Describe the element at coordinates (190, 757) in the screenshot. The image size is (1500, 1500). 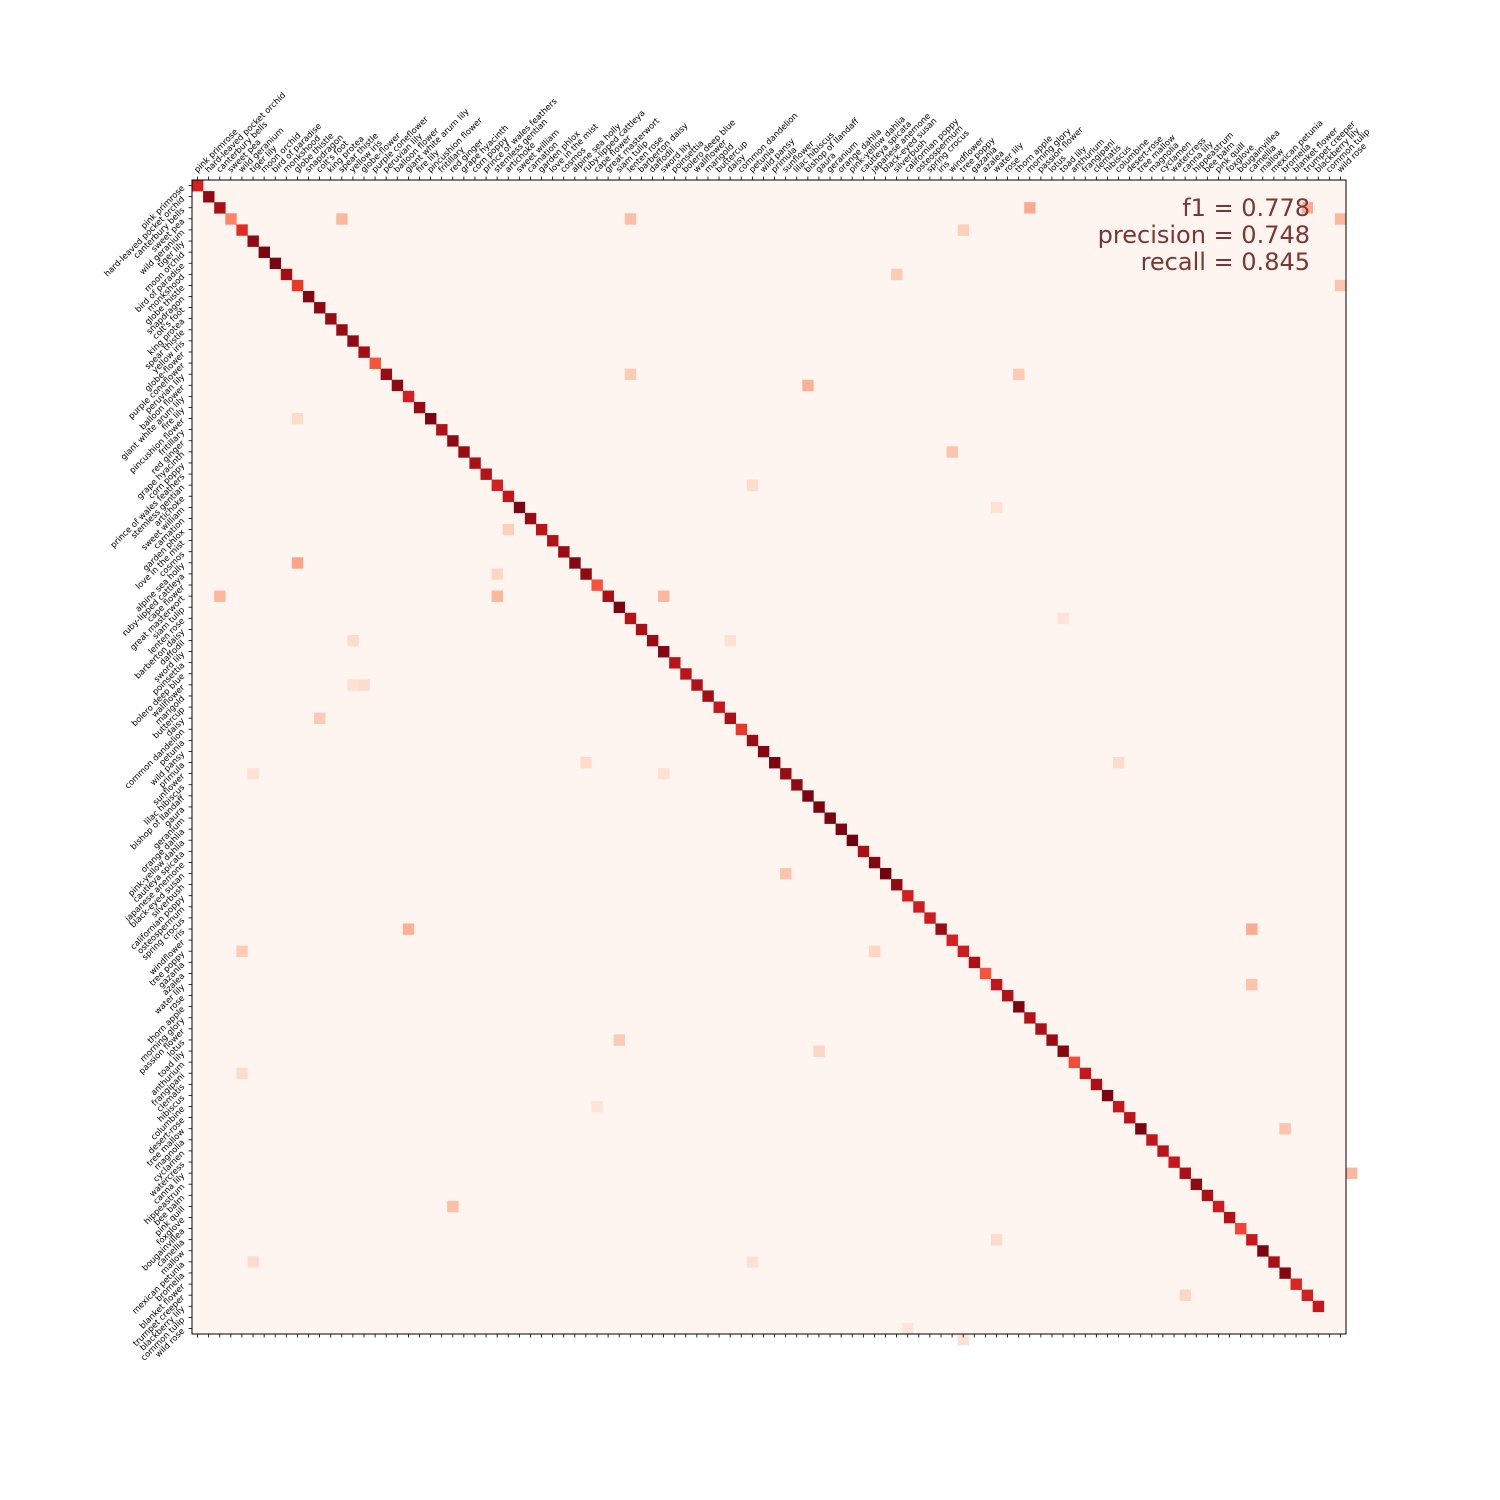
I see `y-axis-ticks` at that location.